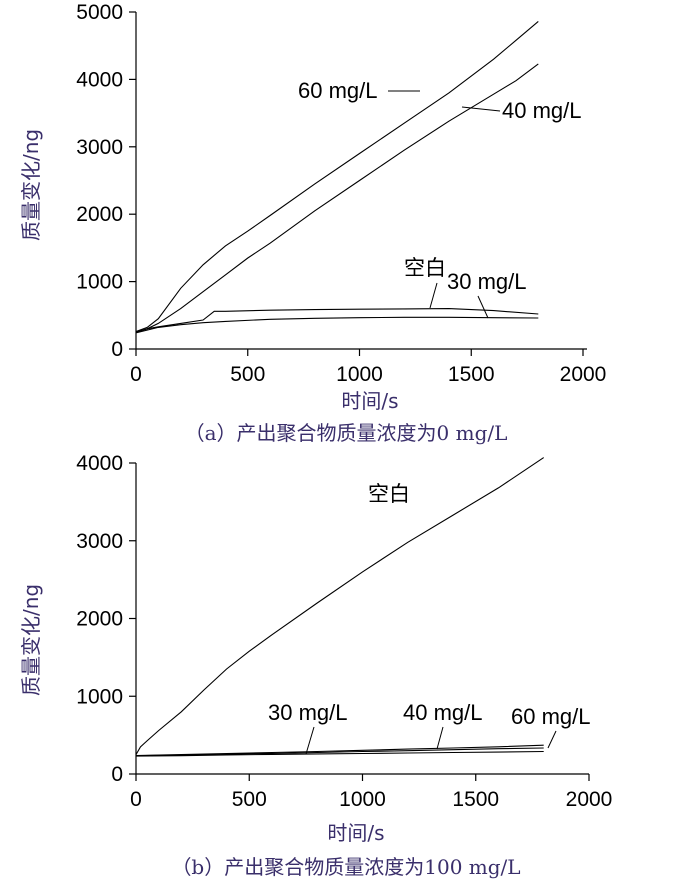 The height and width of the screenshot is (886, 700). I want to click on chart-a-xtick-label-1: 500, so click(247, 374).